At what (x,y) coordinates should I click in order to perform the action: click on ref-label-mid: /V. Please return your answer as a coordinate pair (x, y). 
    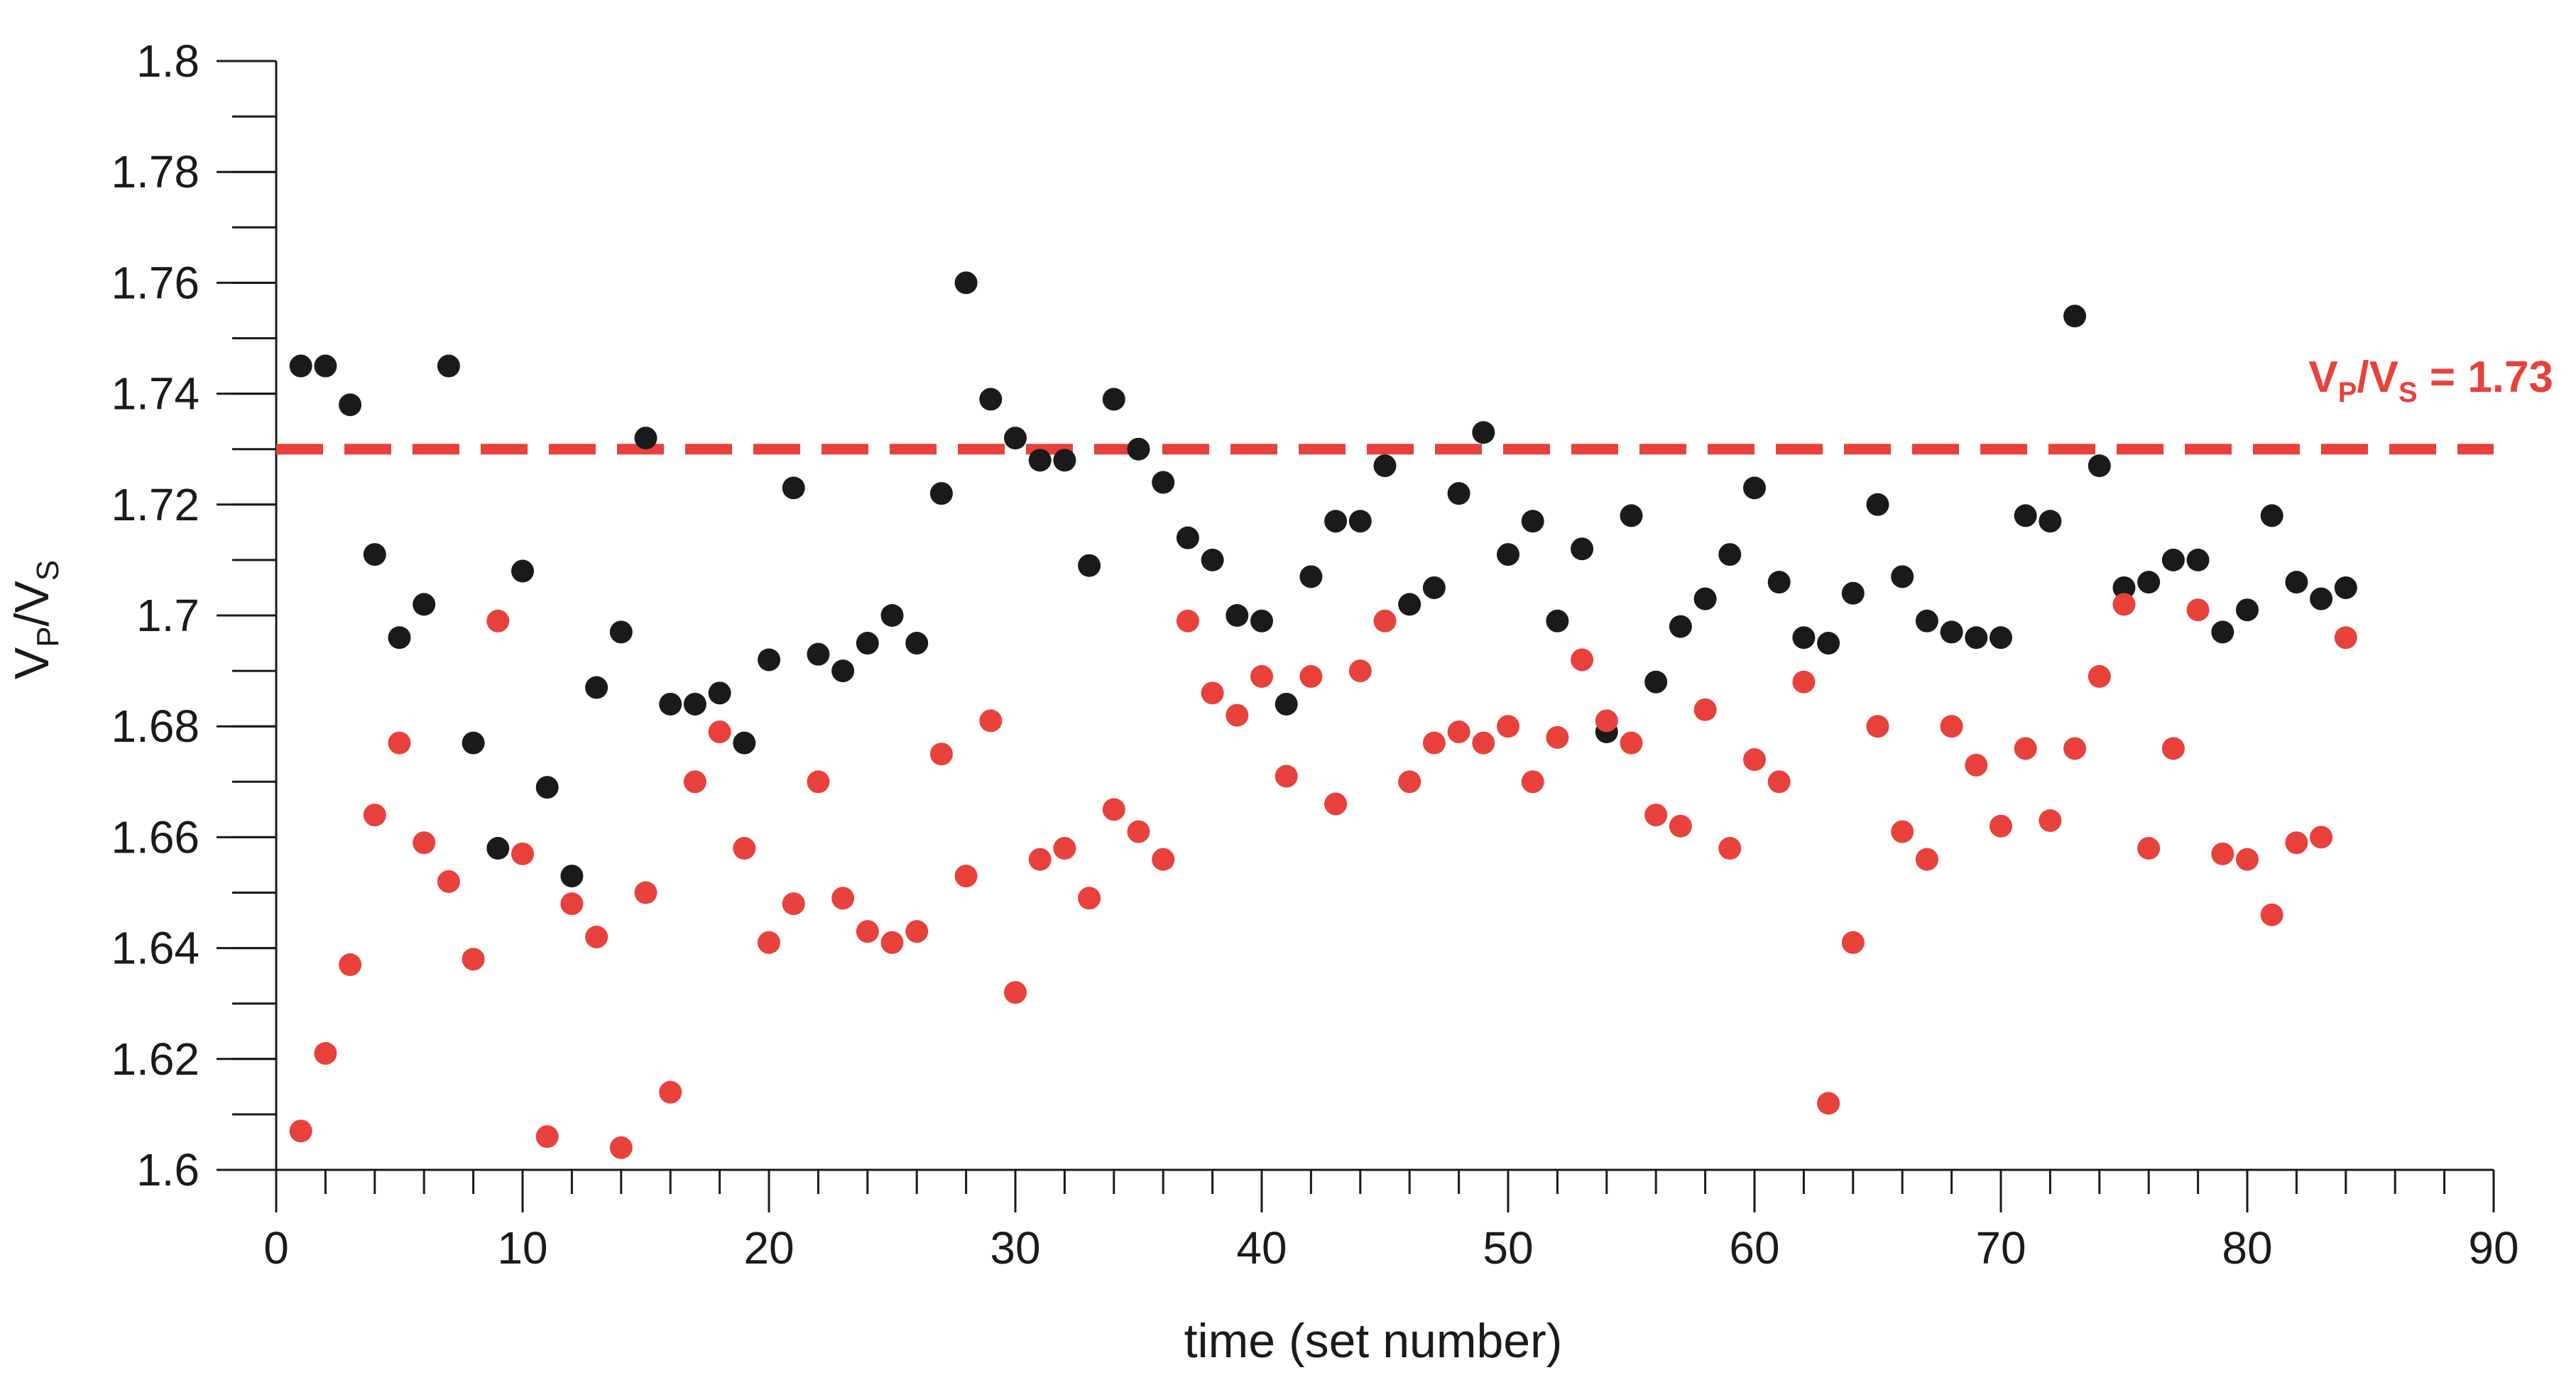
    Looking at the image, I should click on (2377, 378).